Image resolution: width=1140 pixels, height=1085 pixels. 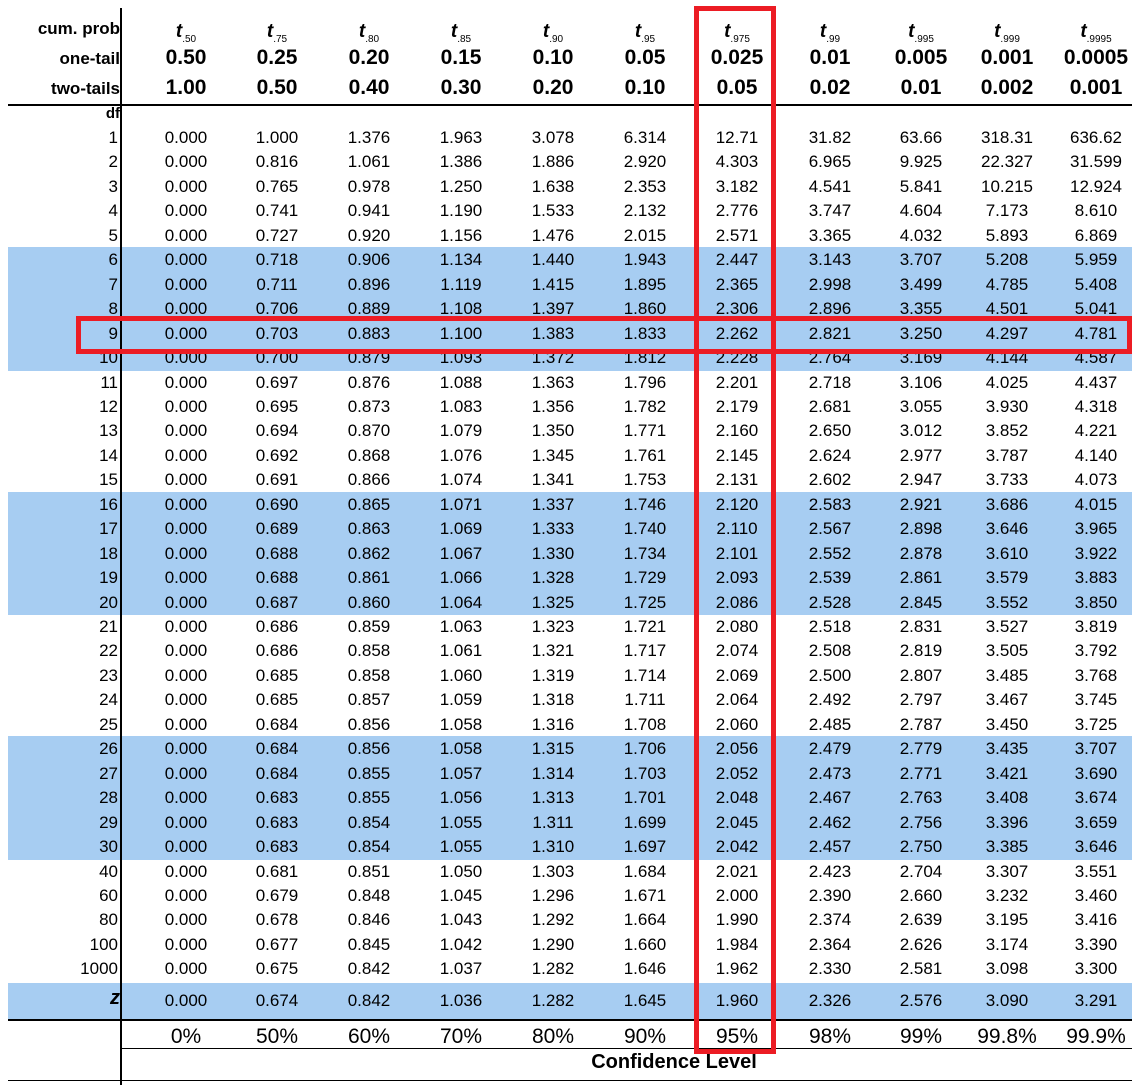 I want to click on table-cell: 1.061, so click(x=369, y=162).